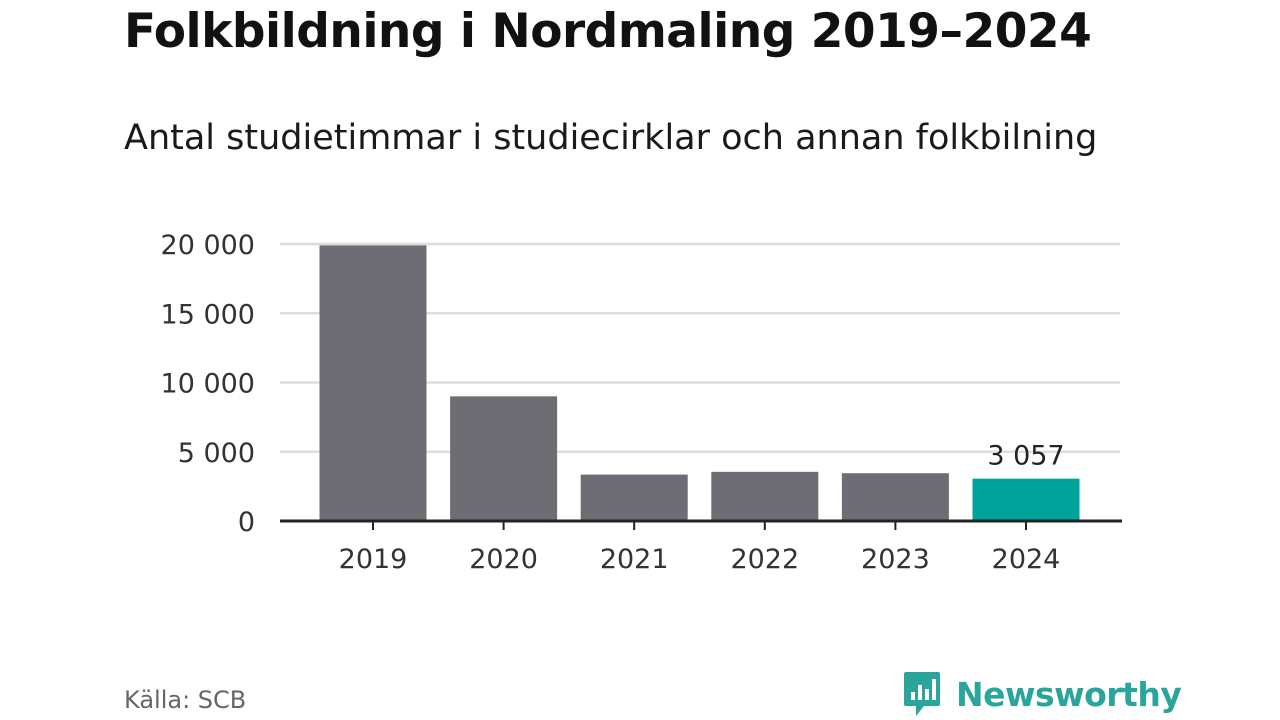  I want to click on brand-name: Newsworthy, so click(1069, 694).